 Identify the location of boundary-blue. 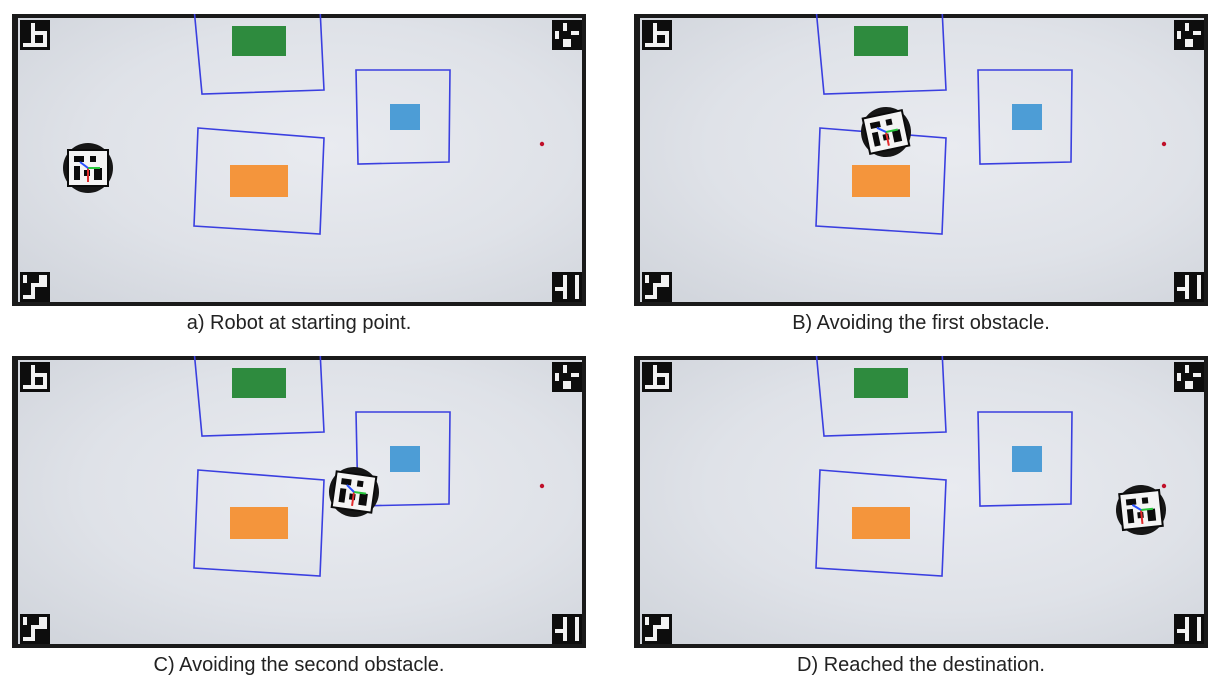
(1025, 459).